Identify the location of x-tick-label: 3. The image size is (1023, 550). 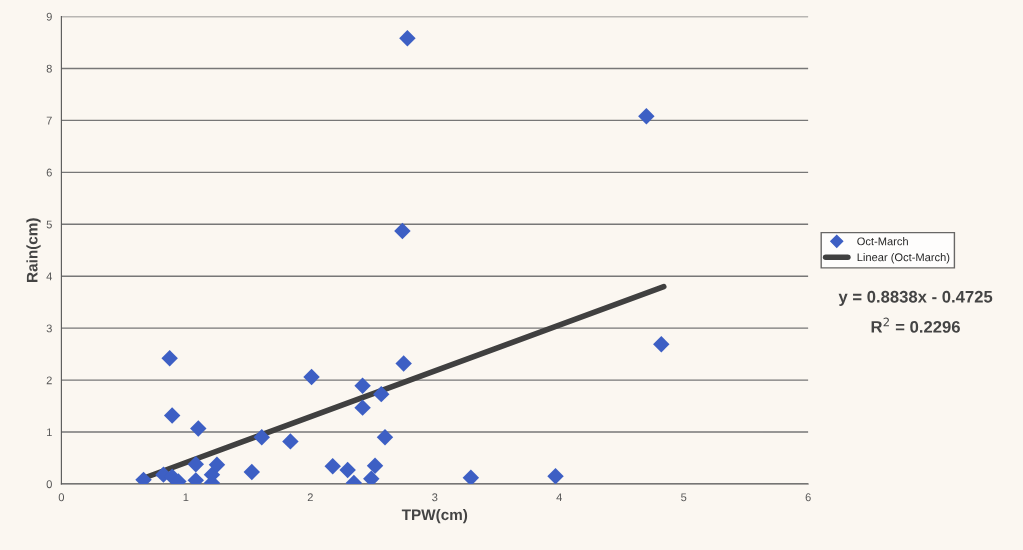
(435, 497).